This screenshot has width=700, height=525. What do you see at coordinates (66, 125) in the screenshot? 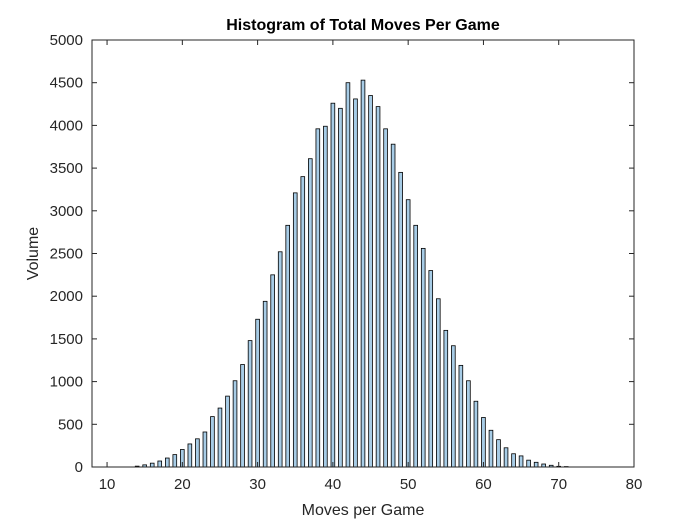
I see `y-tick-label: 4000` at bounding box center [66, 125].